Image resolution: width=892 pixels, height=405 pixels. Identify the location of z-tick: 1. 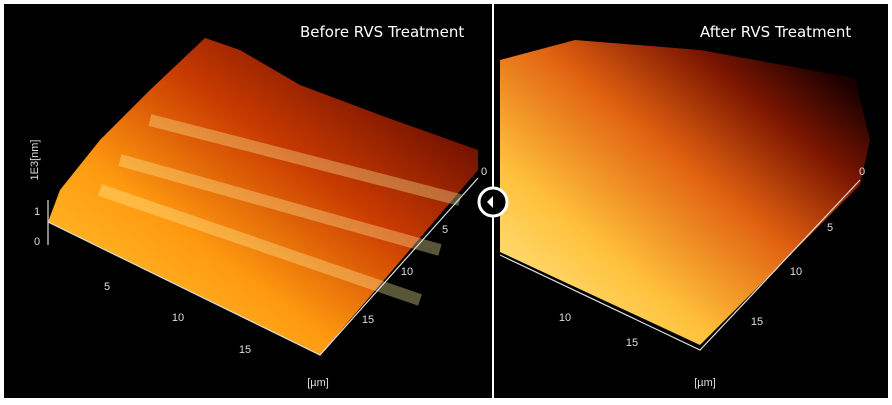
(37, 212).